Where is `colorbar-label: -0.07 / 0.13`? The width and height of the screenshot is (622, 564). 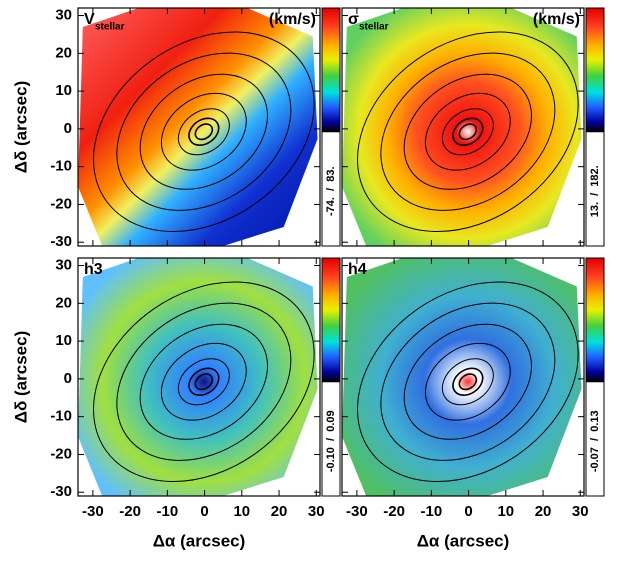 colorbar-label: -0.07 / 0.13 is located at coordinates (595, 441).